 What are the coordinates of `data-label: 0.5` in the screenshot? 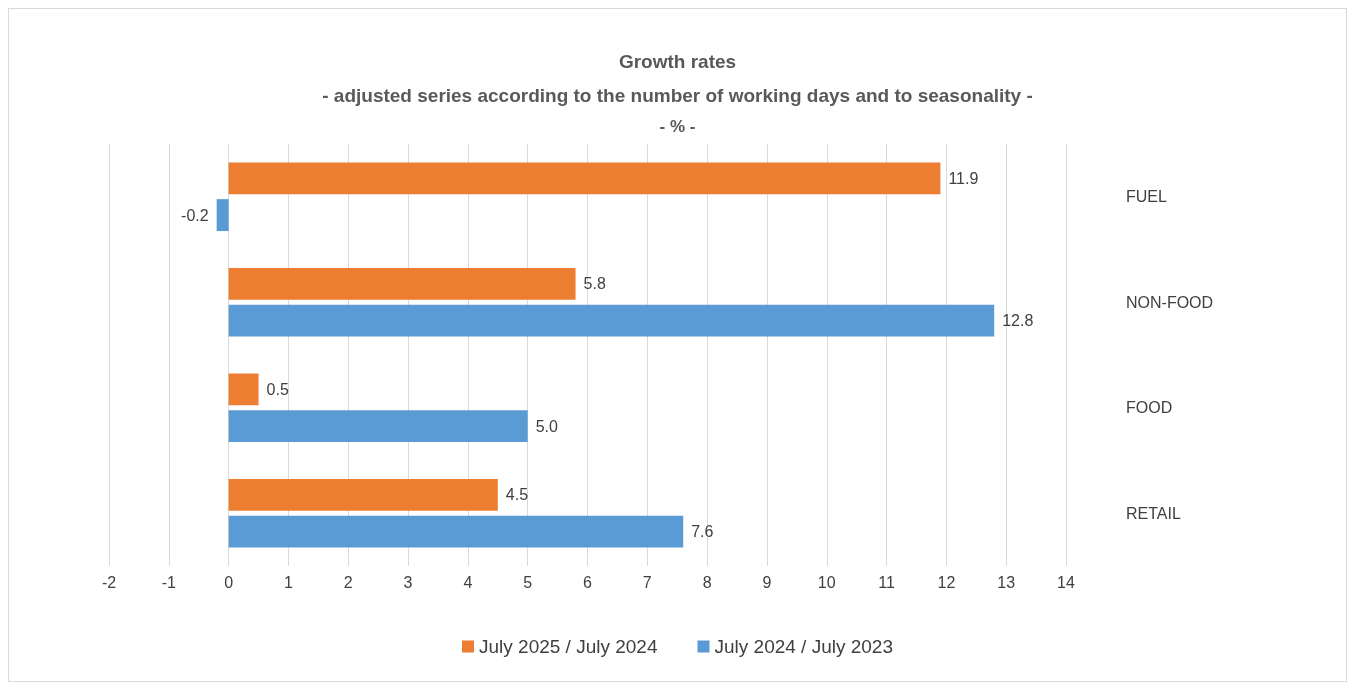 It's located at (277, 389).